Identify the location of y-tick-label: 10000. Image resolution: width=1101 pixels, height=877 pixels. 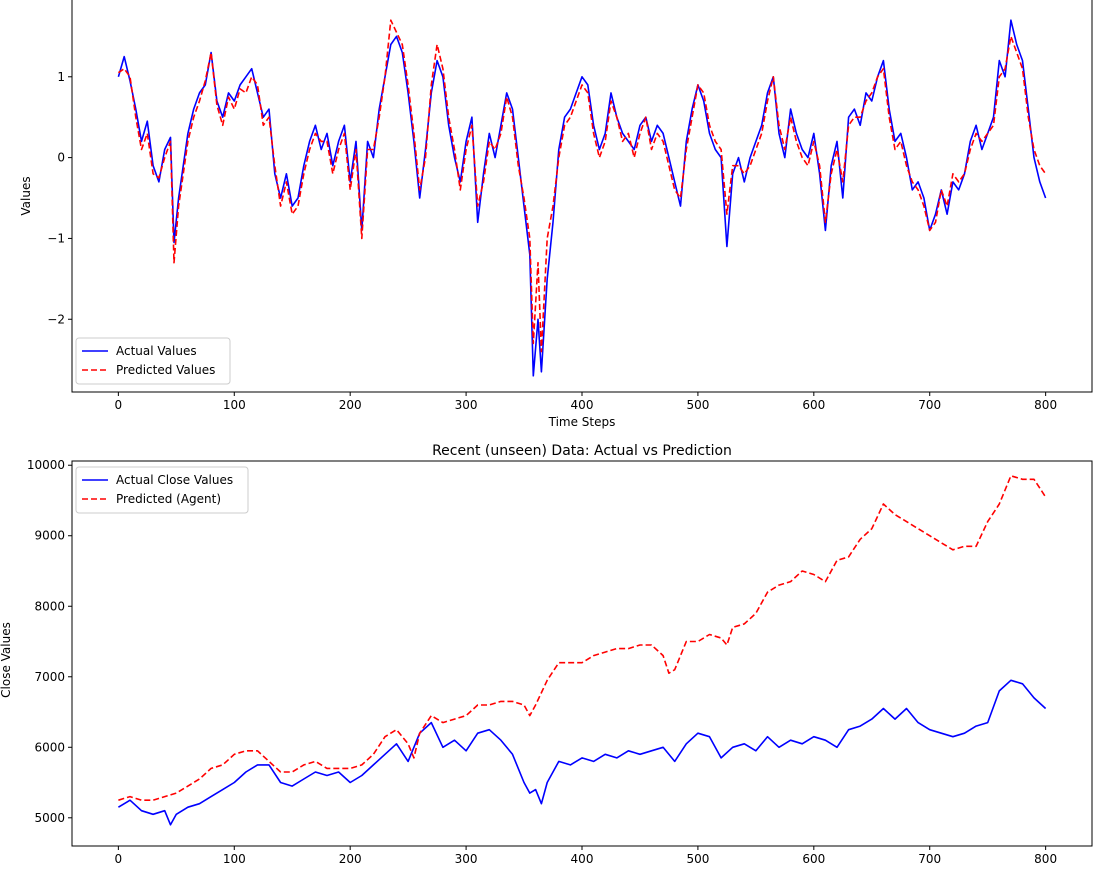
(46, 465).